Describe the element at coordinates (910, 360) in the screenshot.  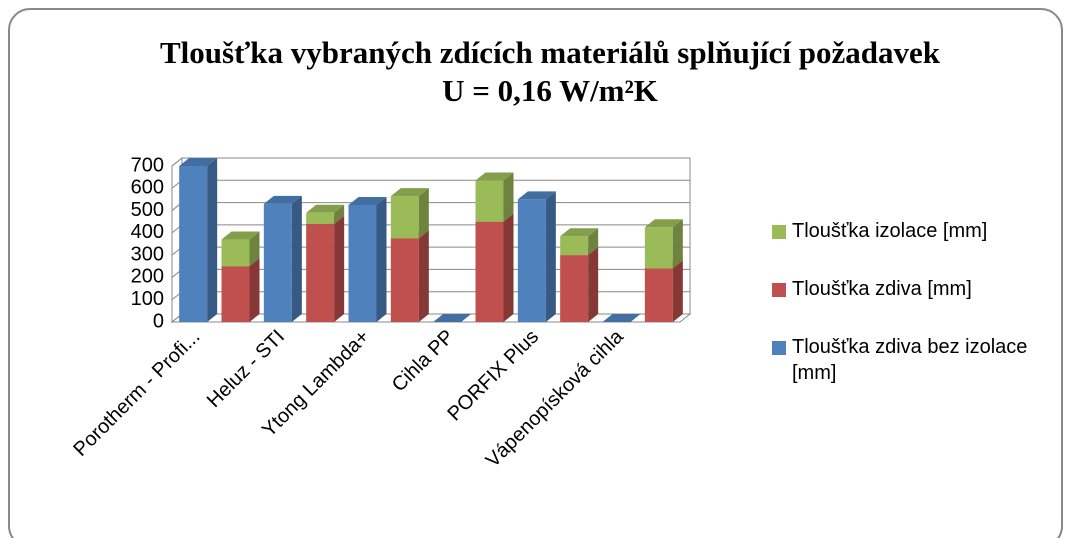
I see `legend-label: Tloušťka zdiva bez izolace [mm]` at that location.